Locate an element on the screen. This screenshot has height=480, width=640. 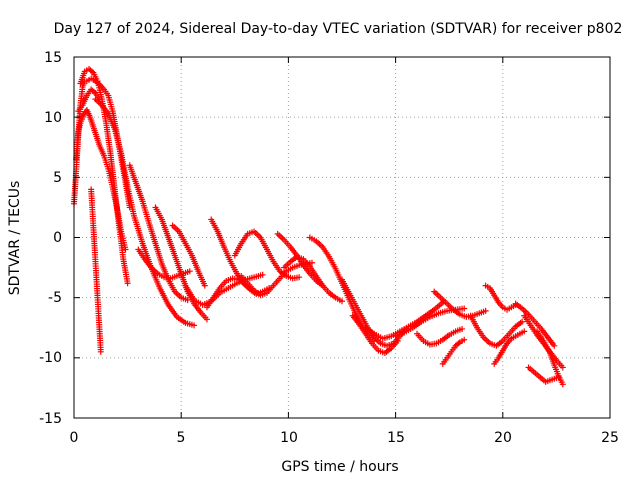
y-tick-labels: 15 10 5 0 -5 -10 -15 is located at coordinates (50, 238).